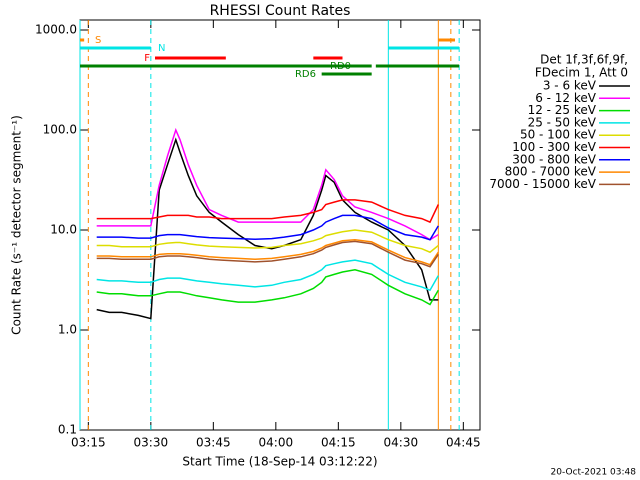 This screenshot has height=480, width=640. Describe the element at coordinates (584, 60) in the screenshot. I see `legend-header: Det 1f,3f,6f,9f,` at that location.